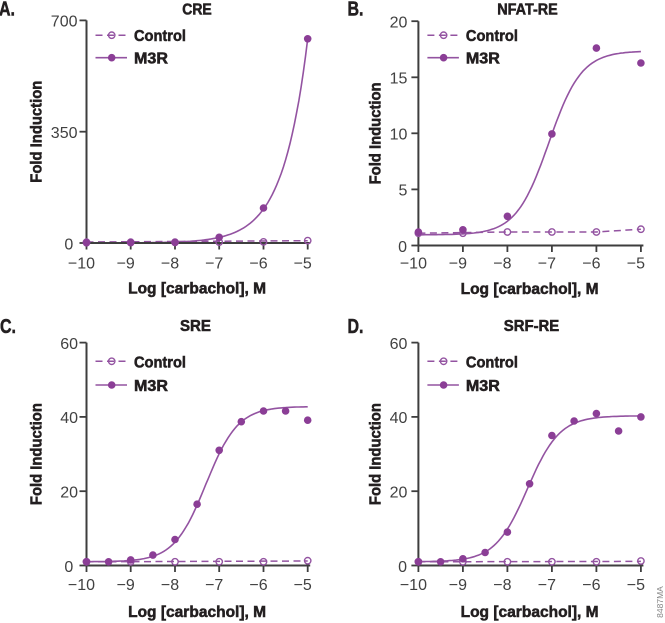  Describe the element at coordinates (356, 10) in the screenshot. I see `svg-text: B.` at that location.